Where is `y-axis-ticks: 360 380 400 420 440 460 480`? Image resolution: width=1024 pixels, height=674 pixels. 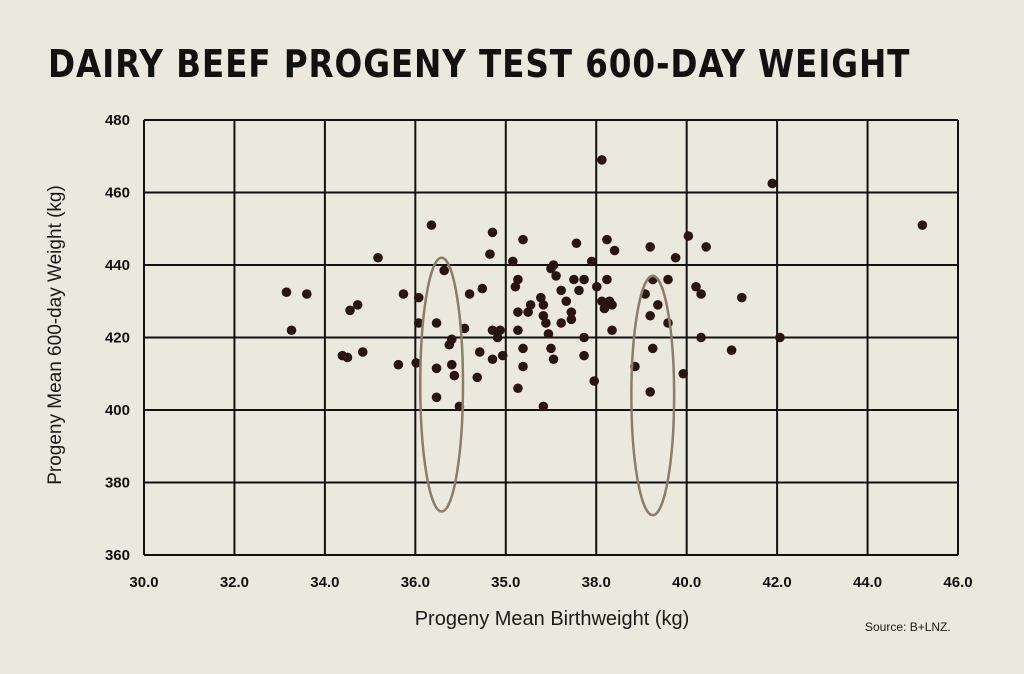 y-axis-ticks: 360 380 400 420 440 460 480 is located at coordinates (117, 338).